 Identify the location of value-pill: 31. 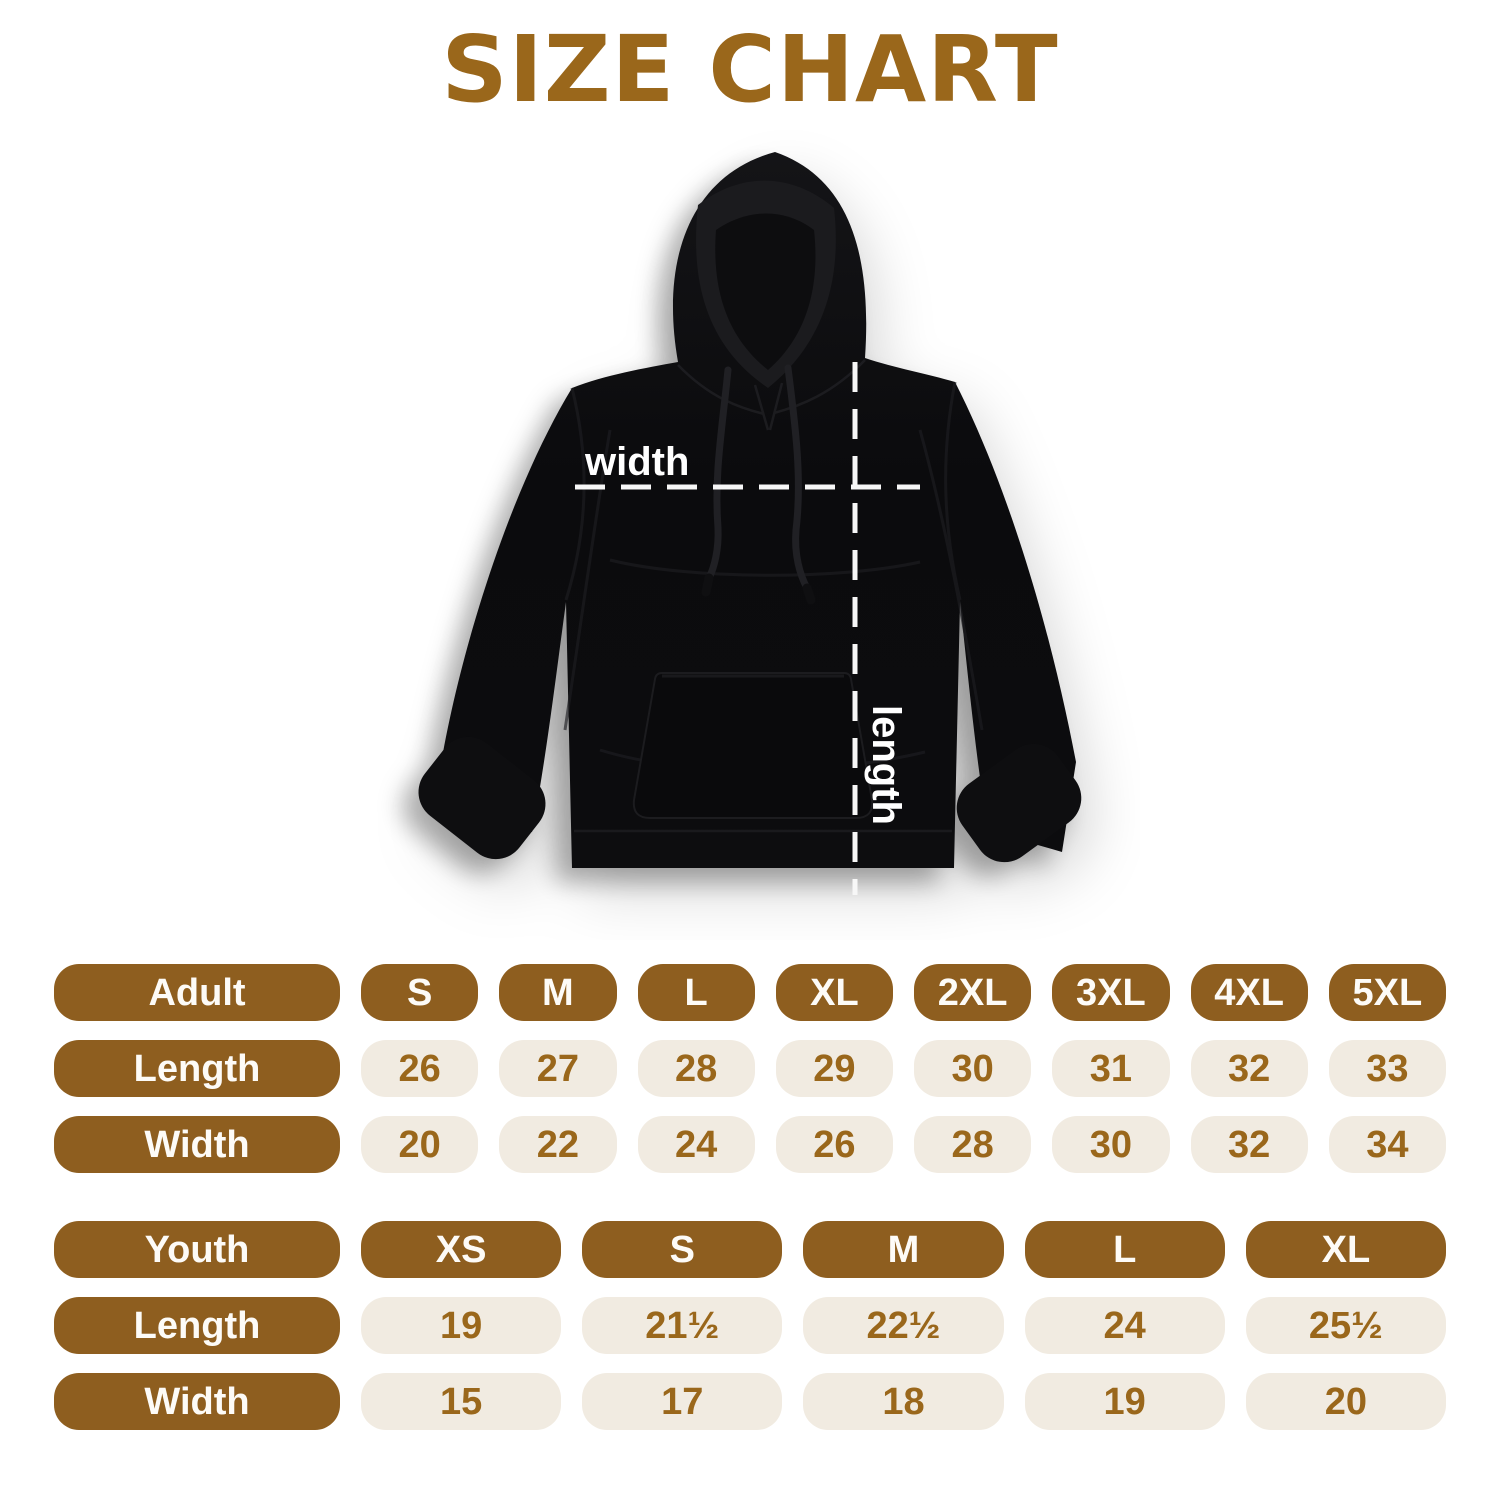
(1111, 1068).